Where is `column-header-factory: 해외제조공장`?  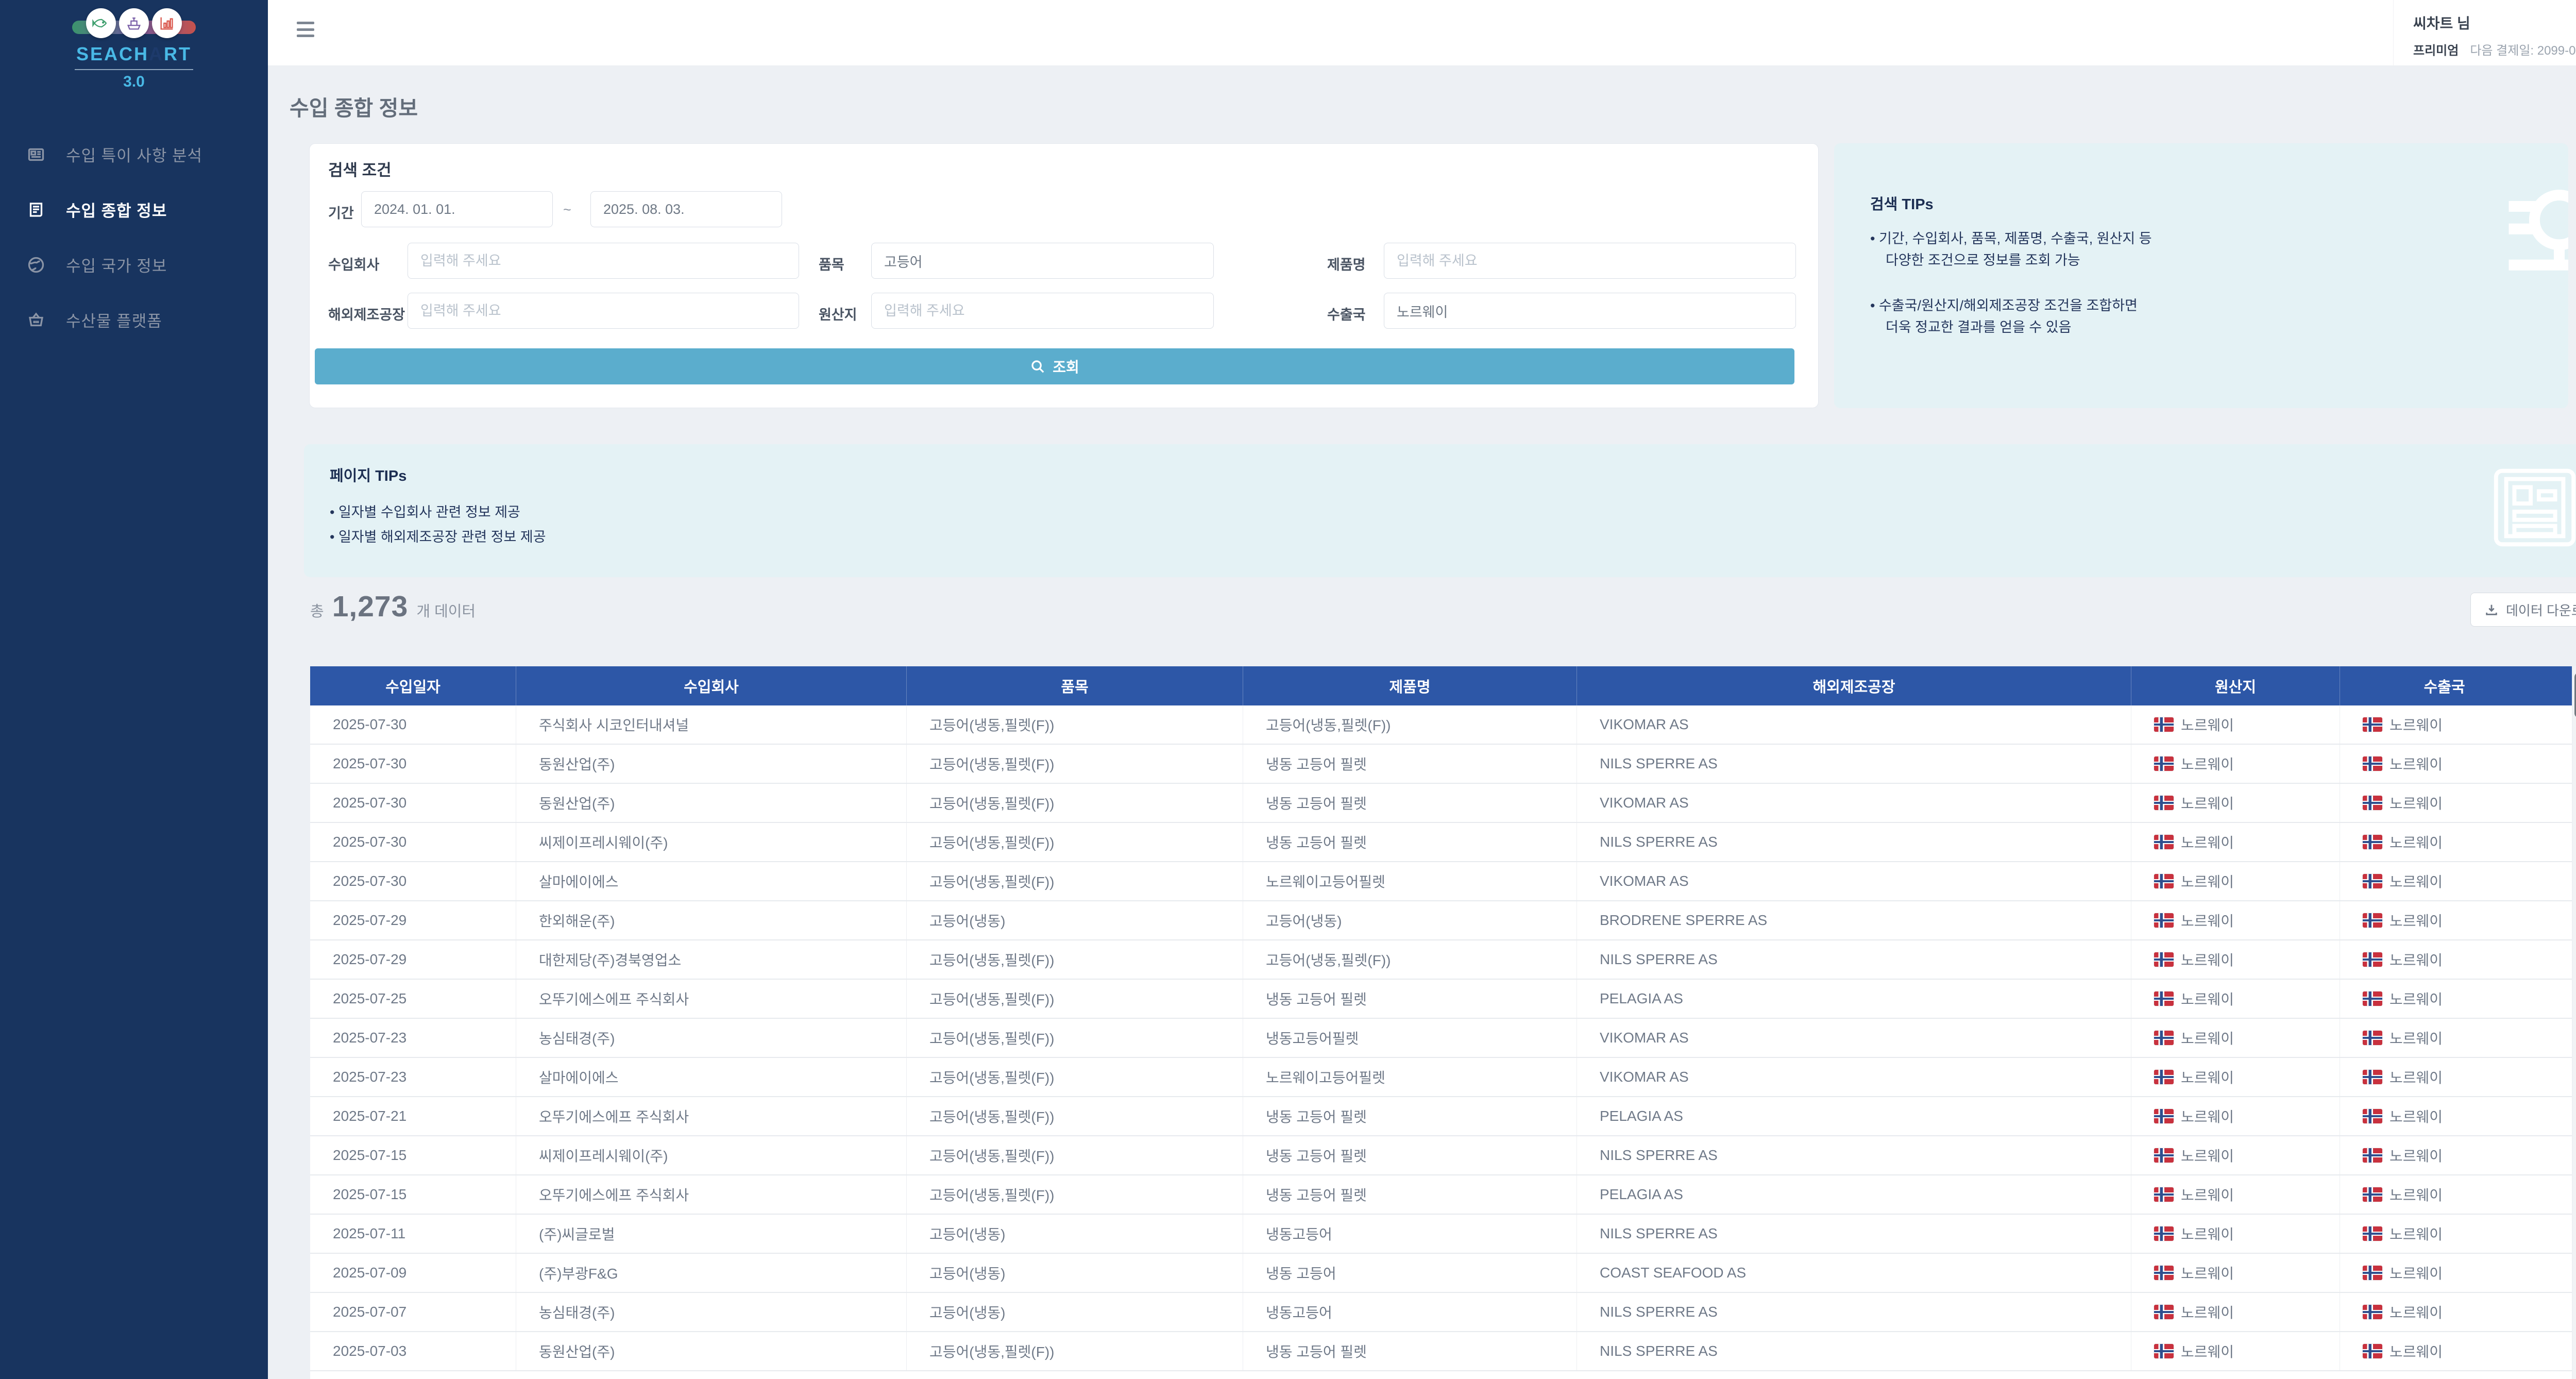 column-header-factory: 해외제조공장 is located at coordinates (1854, 685).